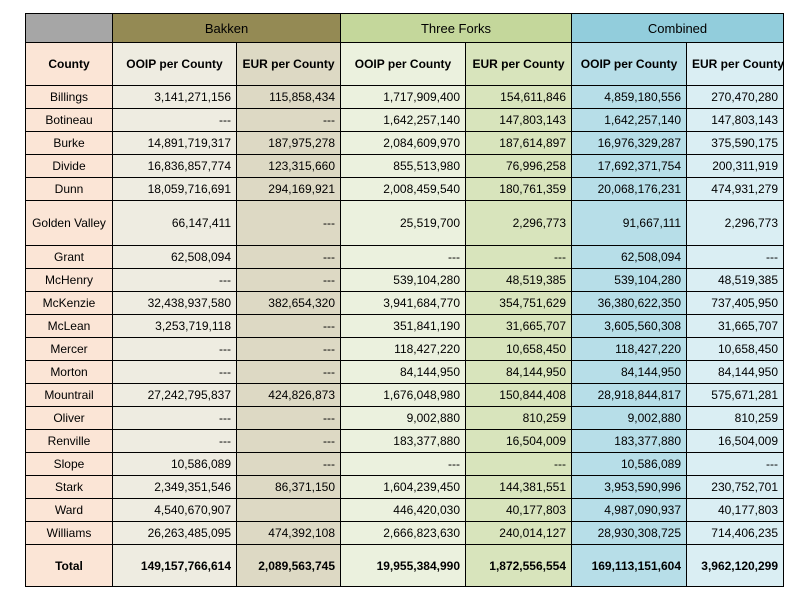 The width and height of the screenshot is (800, 600). What do you see at coordinates (288, 395) in the screenshot?
I see `bakken-eur-cell: 424,826,873` at bounding box center [288, 395].